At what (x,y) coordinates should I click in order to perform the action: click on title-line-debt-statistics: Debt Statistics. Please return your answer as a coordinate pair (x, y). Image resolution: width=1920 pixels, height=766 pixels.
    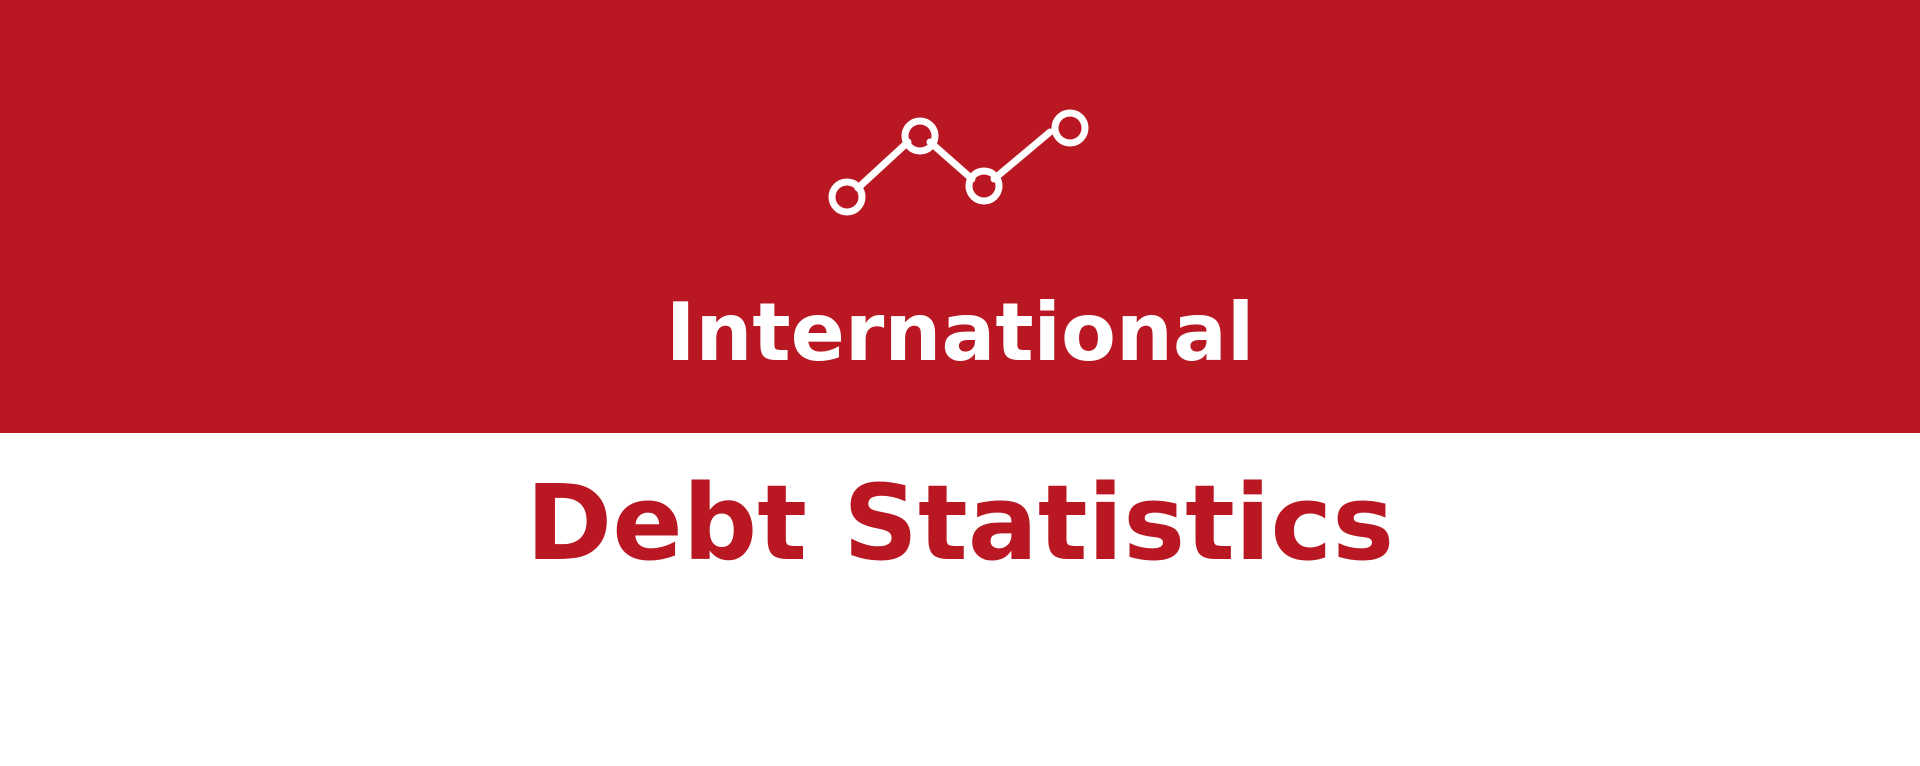
    Looking at the image, I should click on (960, 523).